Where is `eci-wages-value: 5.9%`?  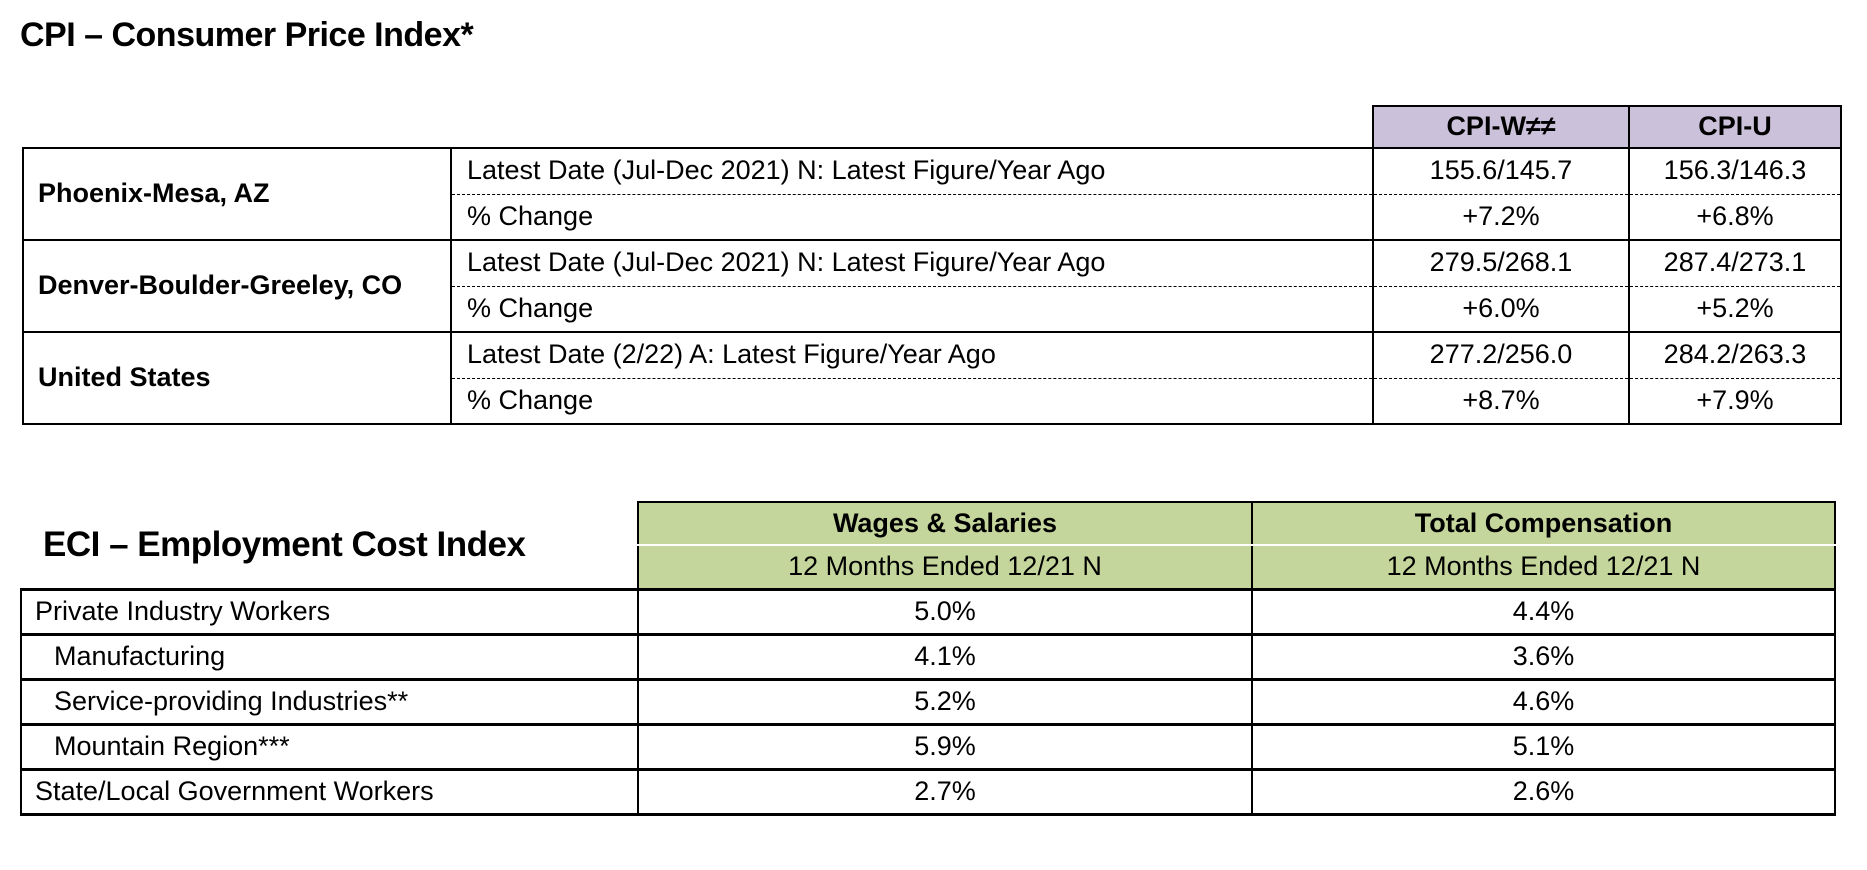
eci-wages-value: 5.9% is located at coordinates (945, 747).